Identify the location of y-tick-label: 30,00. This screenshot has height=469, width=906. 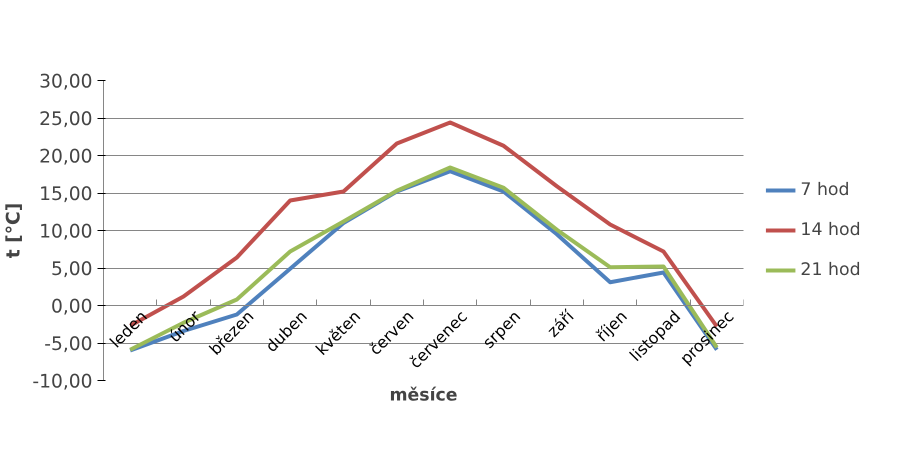
(66, 82).